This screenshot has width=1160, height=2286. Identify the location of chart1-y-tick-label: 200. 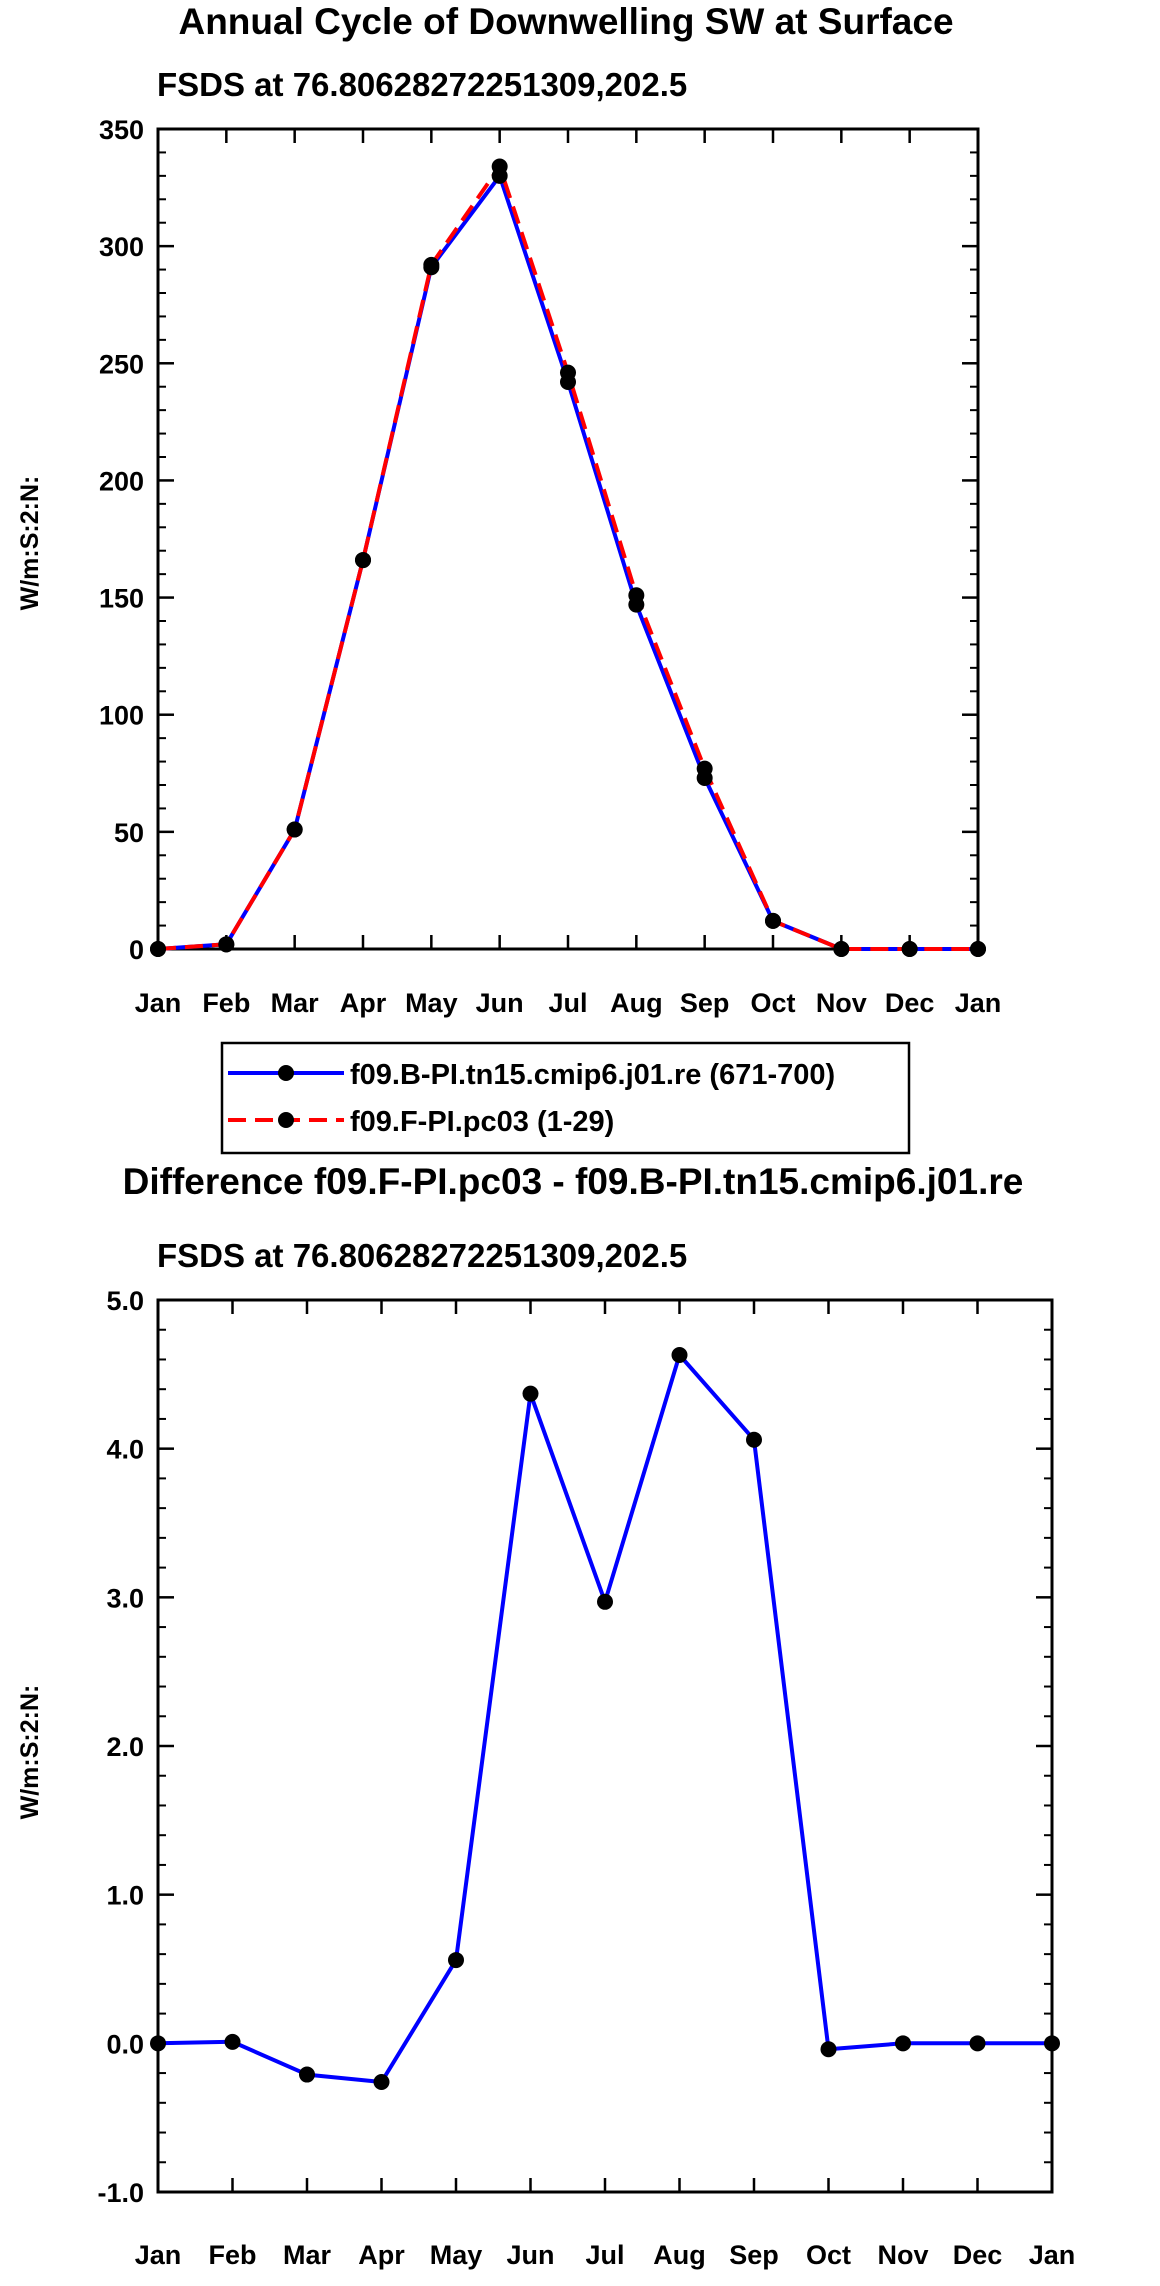
(121, 481).